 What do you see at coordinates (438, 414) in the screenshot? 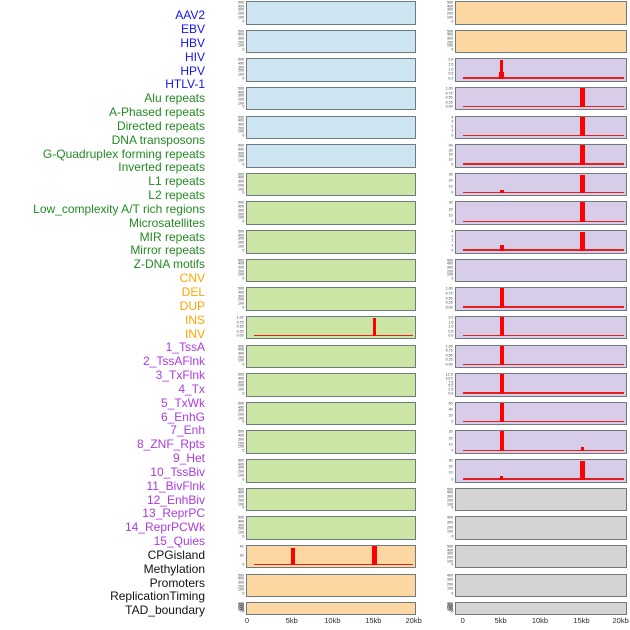
I see `y-ticks-13-reprpc: 60 40 20 0` at bounding box center [438, 414].